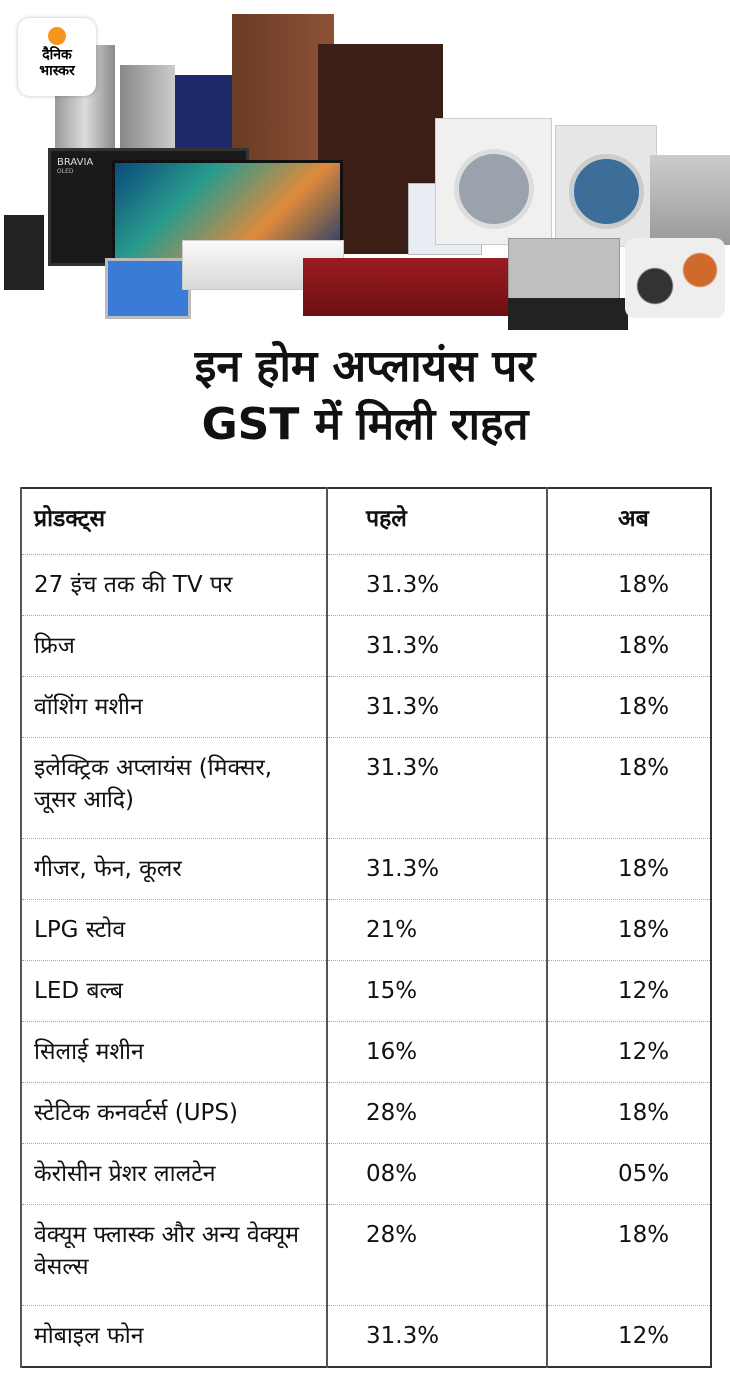 This screenshot has width=730, height=1400. I want to click on tv-sub-label: OLED, so click(65, 171).